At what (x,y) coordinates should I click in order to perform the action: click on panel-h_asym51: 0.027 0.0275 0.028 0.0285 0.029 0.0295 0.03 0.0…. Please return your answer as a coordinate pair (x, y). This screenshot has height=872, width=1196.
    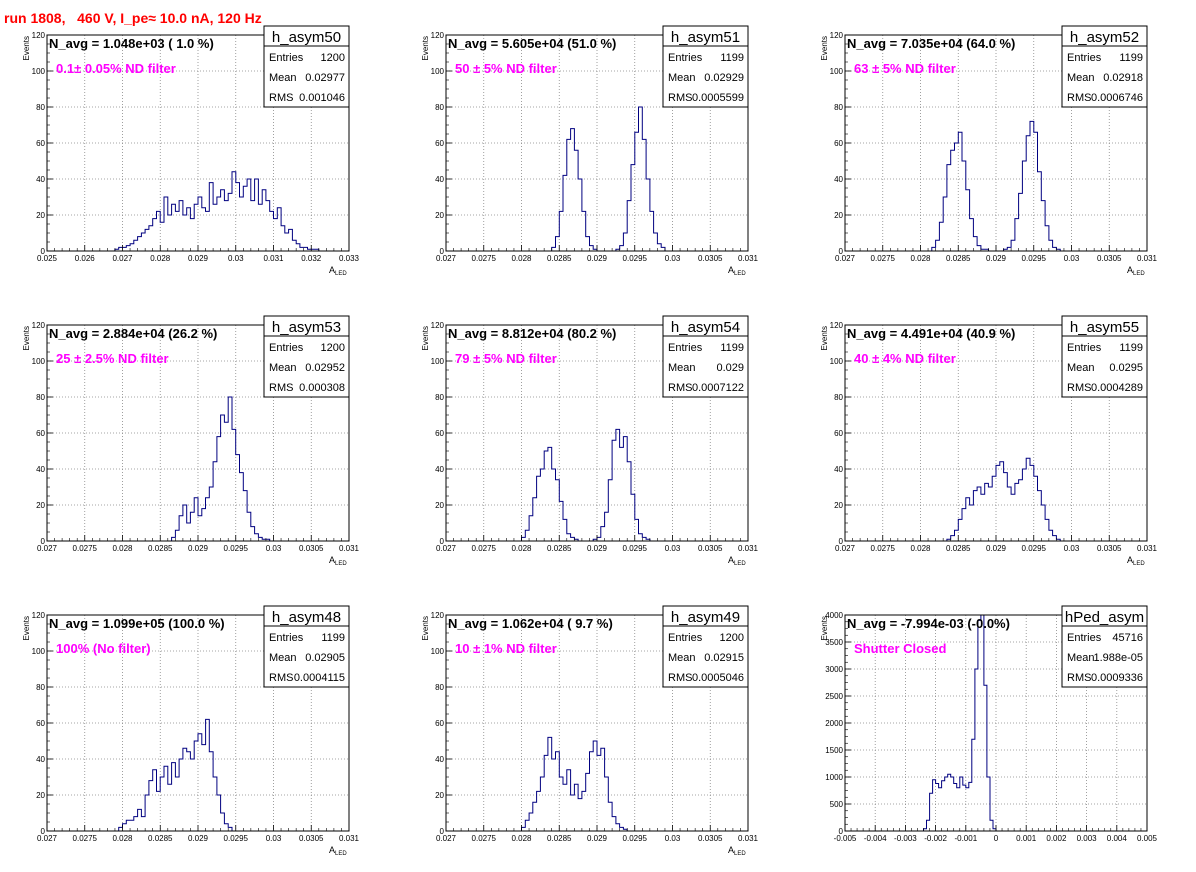
    Looking at the image, I should click on (590, 151).